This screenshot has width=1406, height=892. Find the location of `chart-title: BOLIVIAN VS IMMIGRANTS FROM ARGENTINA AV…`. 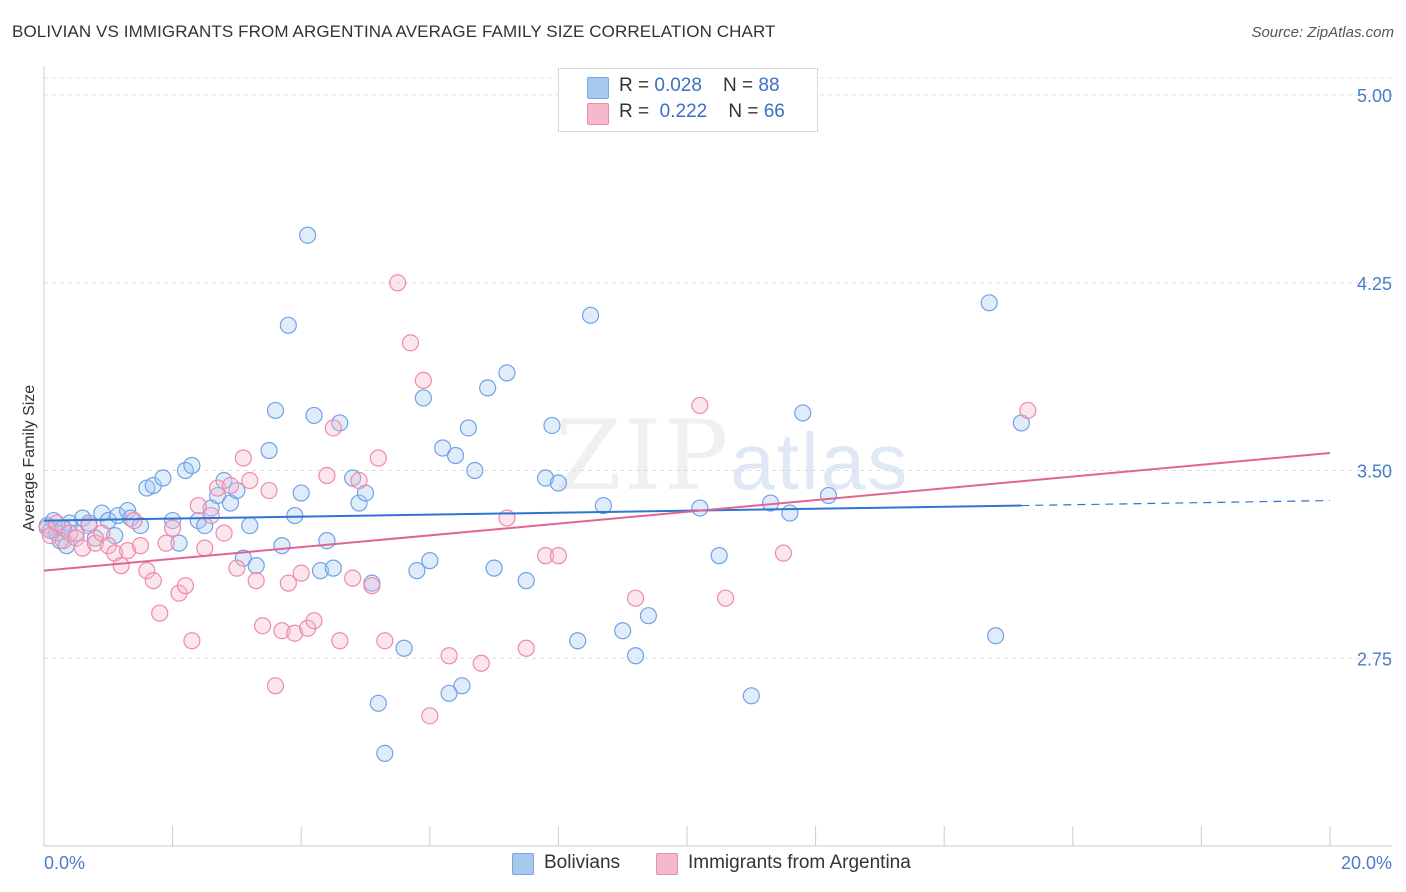

chart-title: BOLIVIAN VS IMMIGRANTS FROM ARGENTINA AV… is located at coordinates (394, 31).